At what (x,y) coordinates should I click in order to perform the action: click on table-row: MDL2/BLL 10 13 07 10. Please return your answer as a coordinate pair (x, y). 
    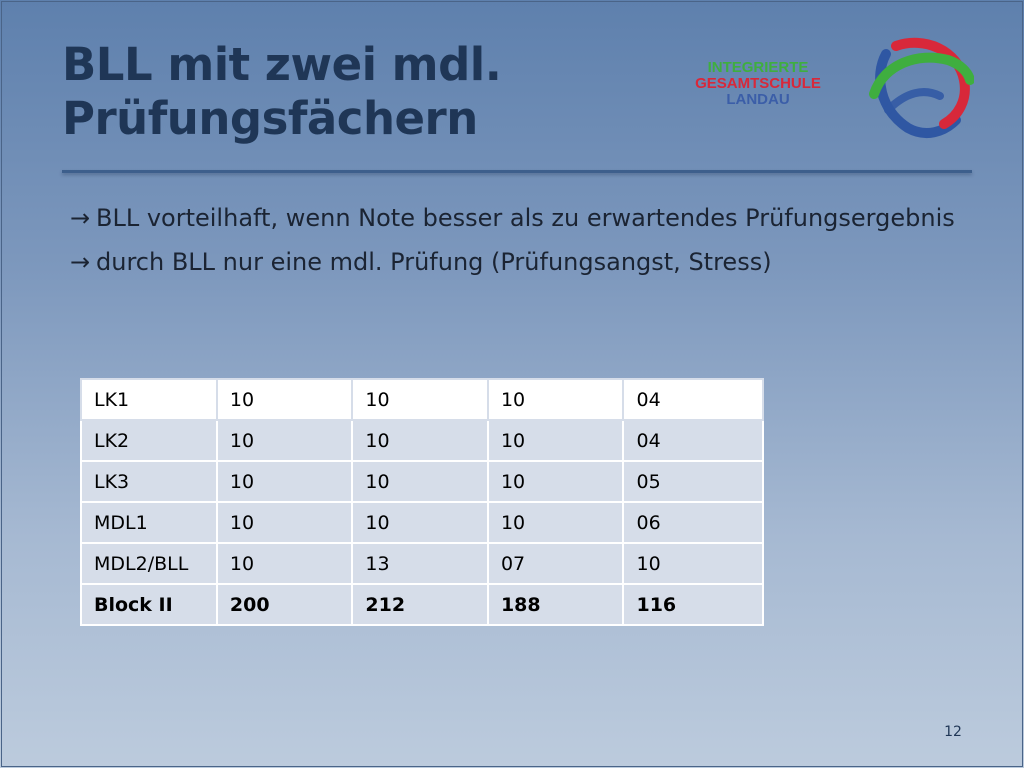
    Looking at the image, I should click on (422, 563).